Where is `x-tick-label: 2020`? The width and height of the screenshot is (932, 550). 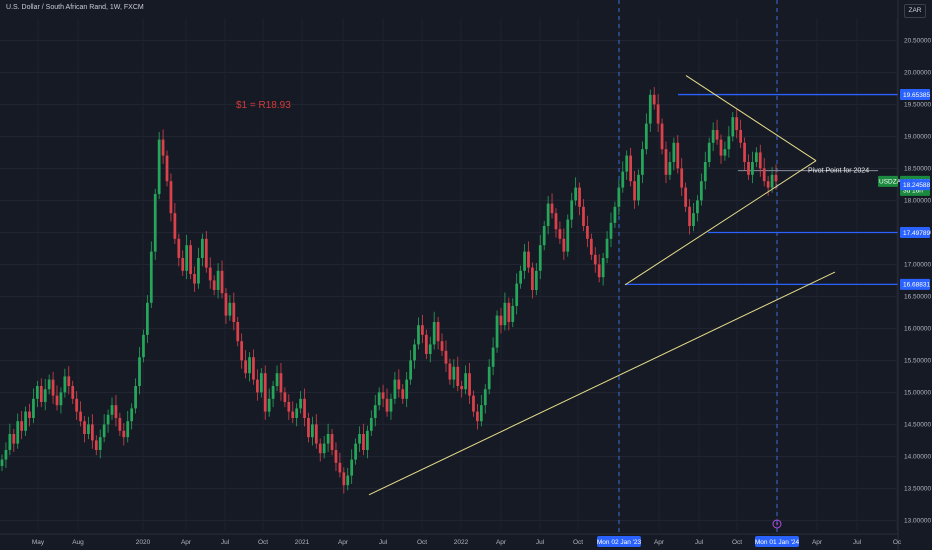 x-tick-label: 2020 is located at coordinates (143, 542).